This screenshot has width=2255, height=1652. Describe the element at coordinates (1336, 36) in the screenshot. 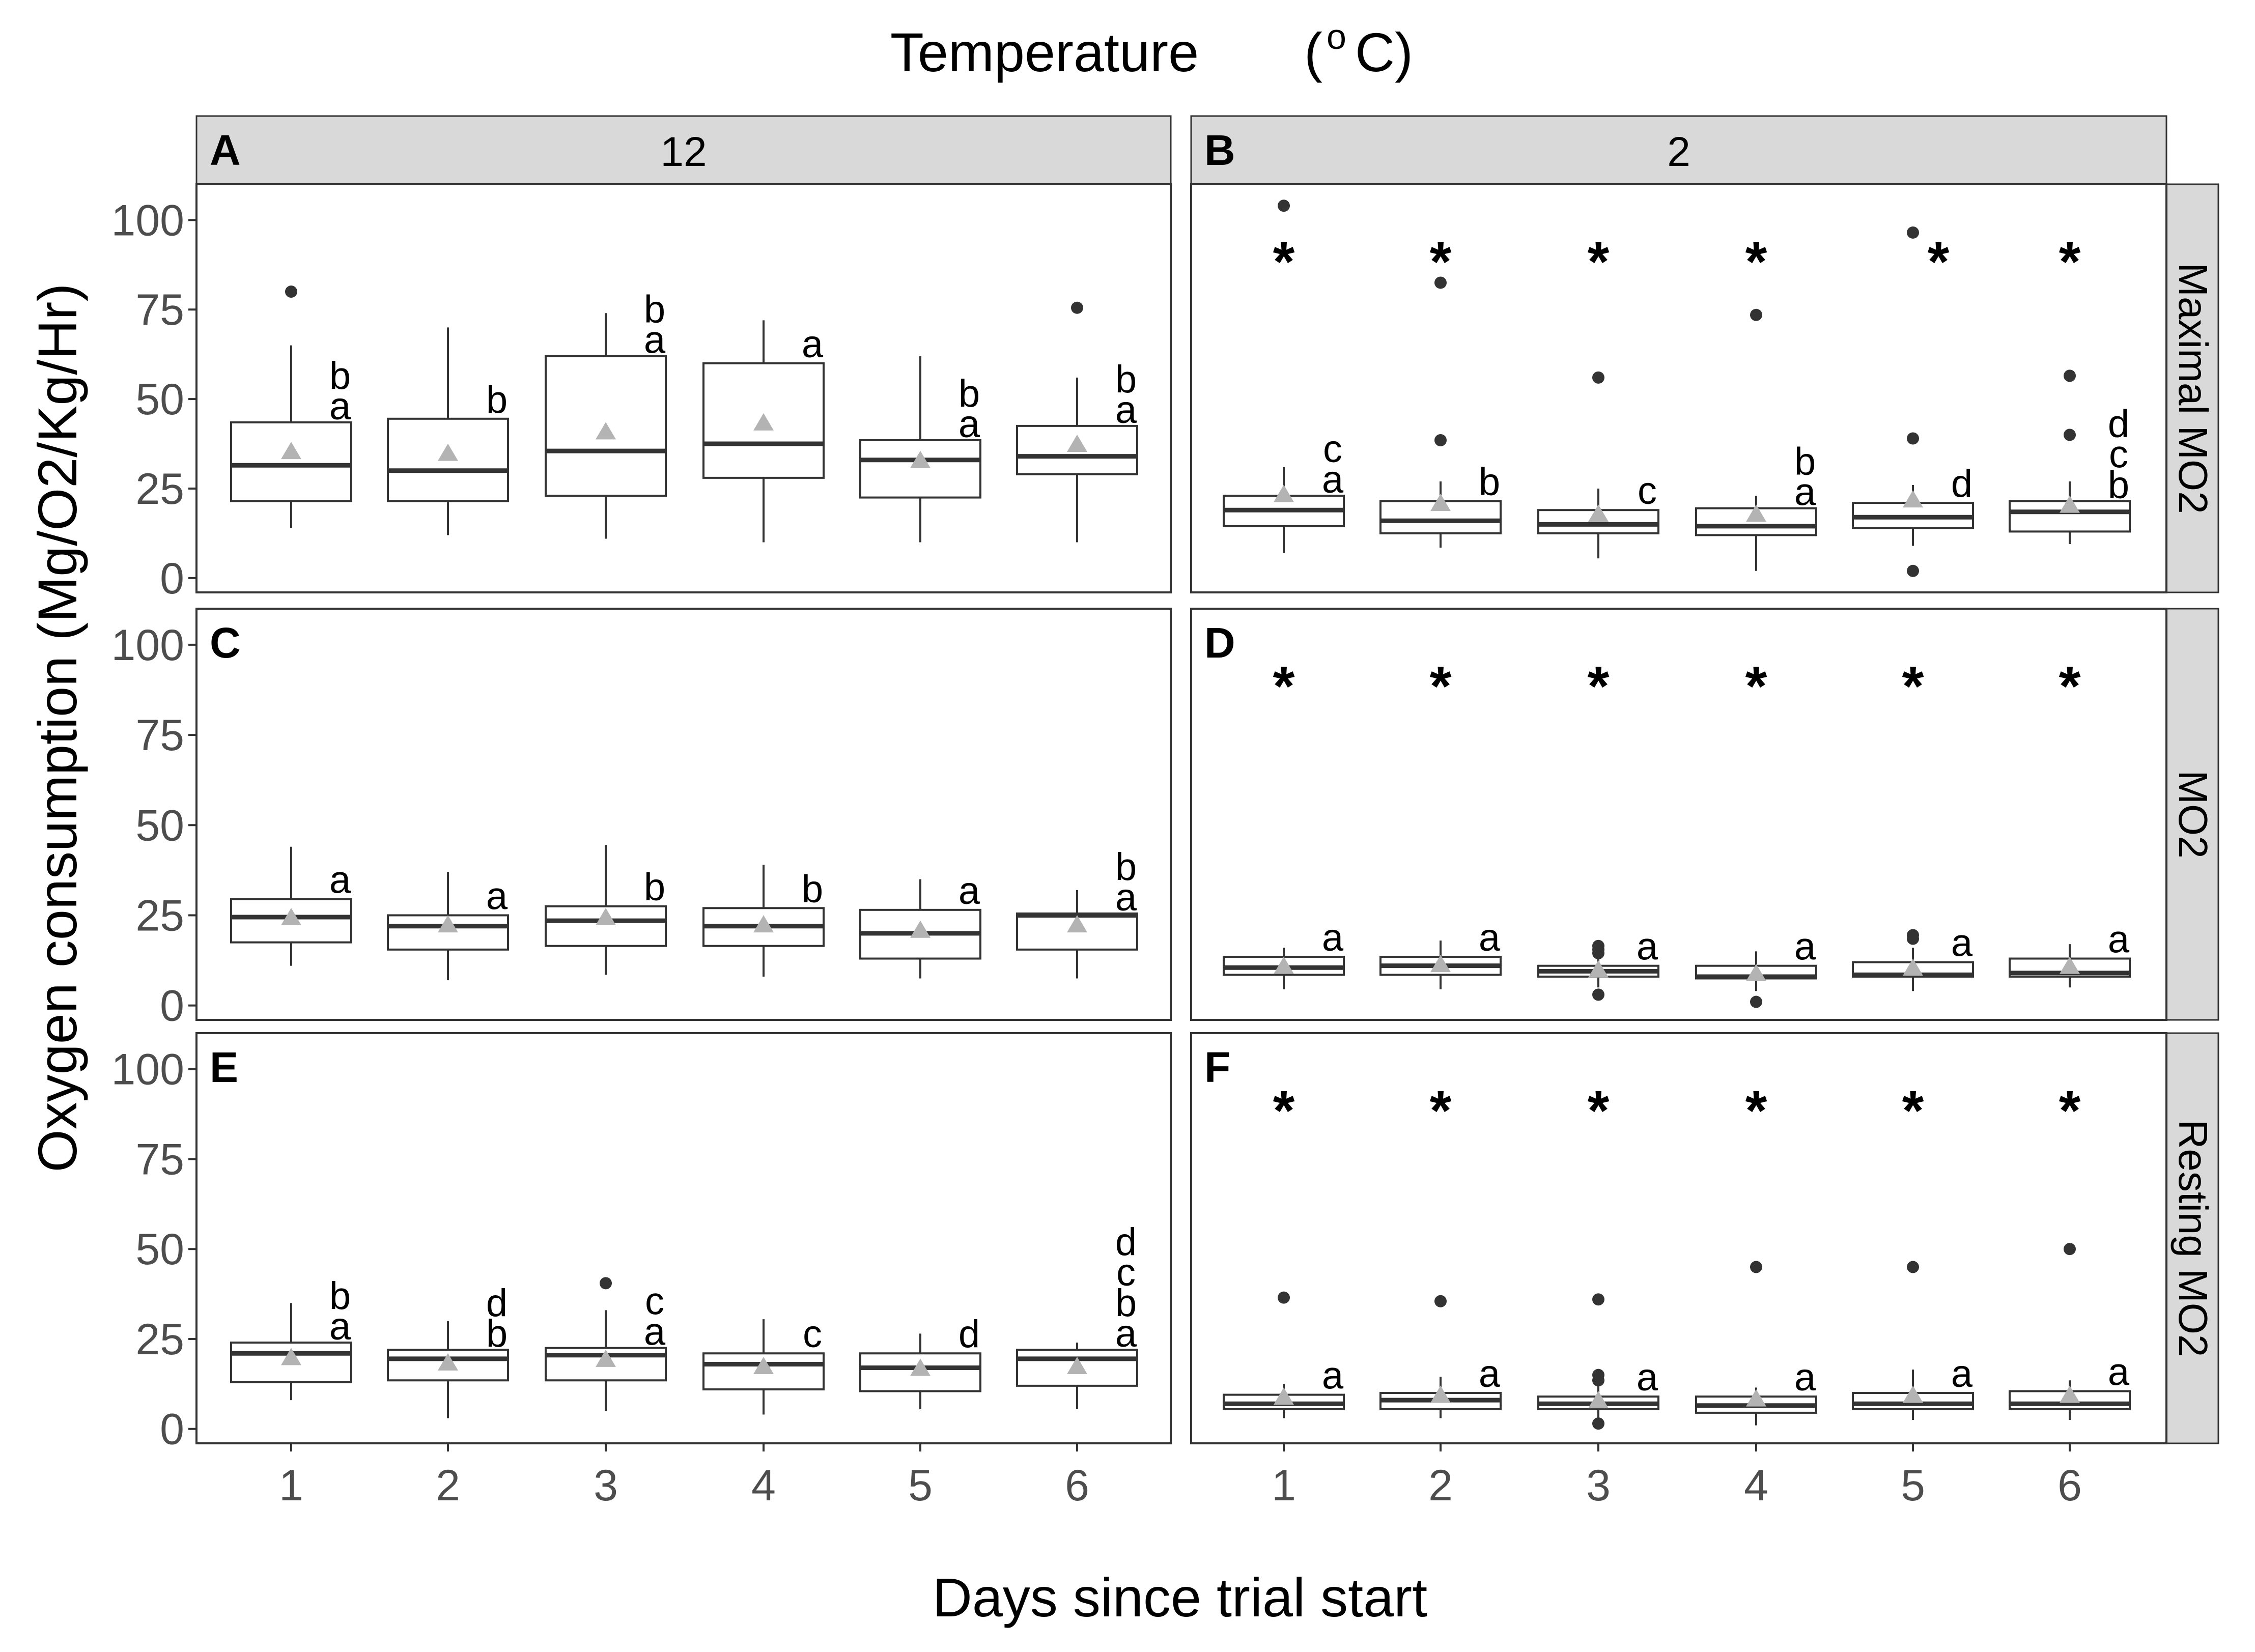

I see `figure-title-degree: o` at that location.